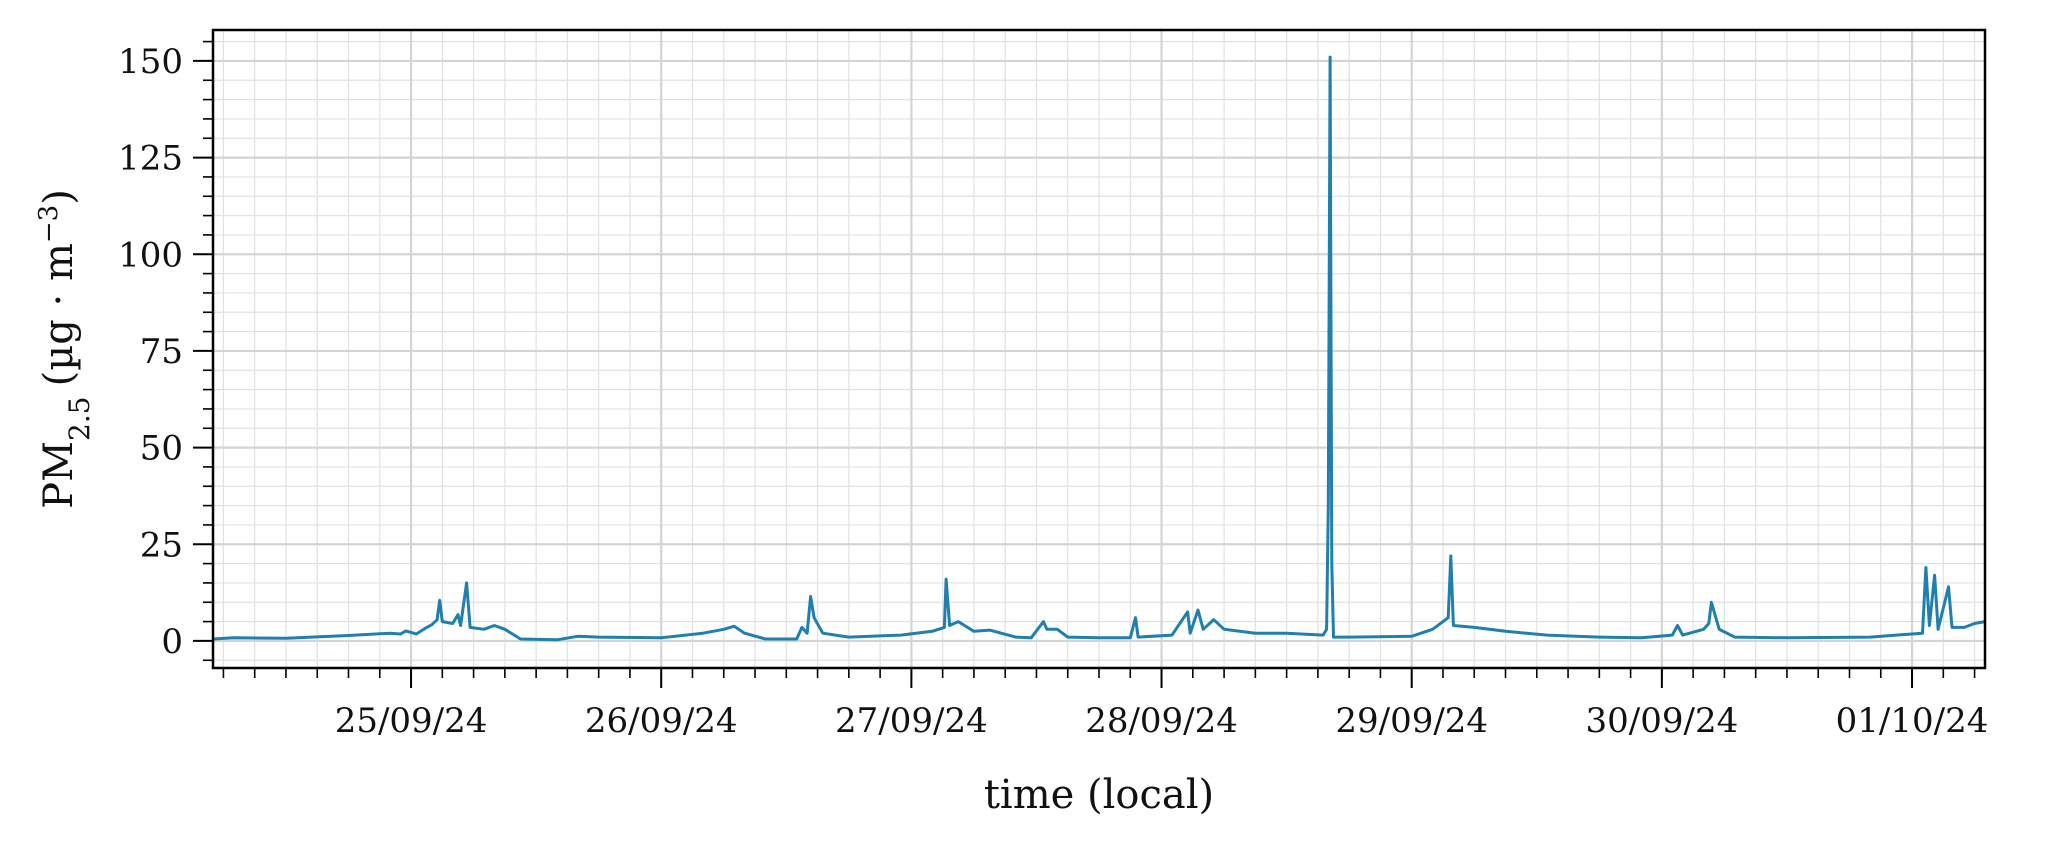  Describe the element at coordinates (1411, 721) in the screenshot. I see `x-tick-label: 29/09/24` at that location.